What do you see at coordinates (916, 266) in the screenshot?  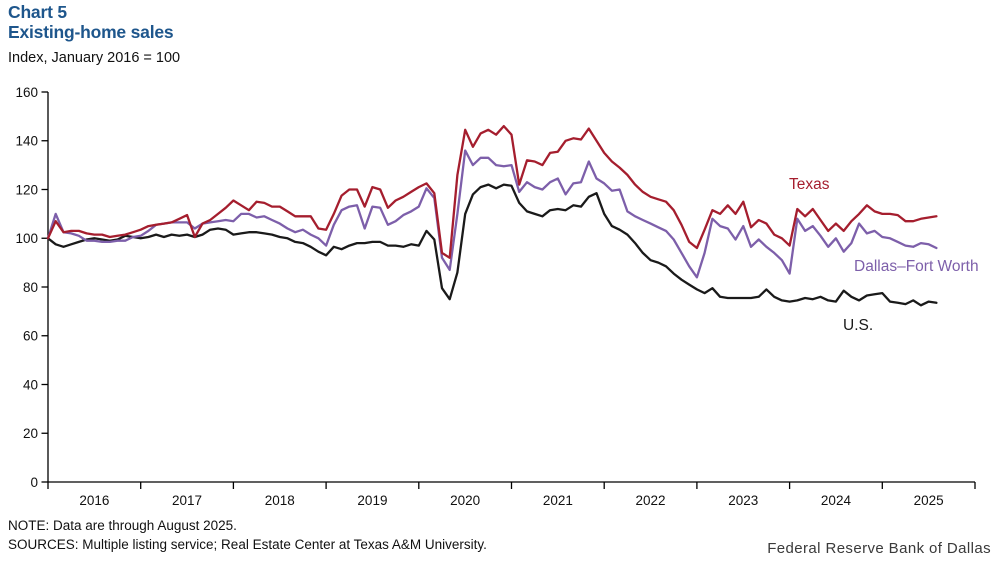 I see `series-label-dallas-fort-worth: Dallas–Fort Worth` at bounding box center [916, 266].